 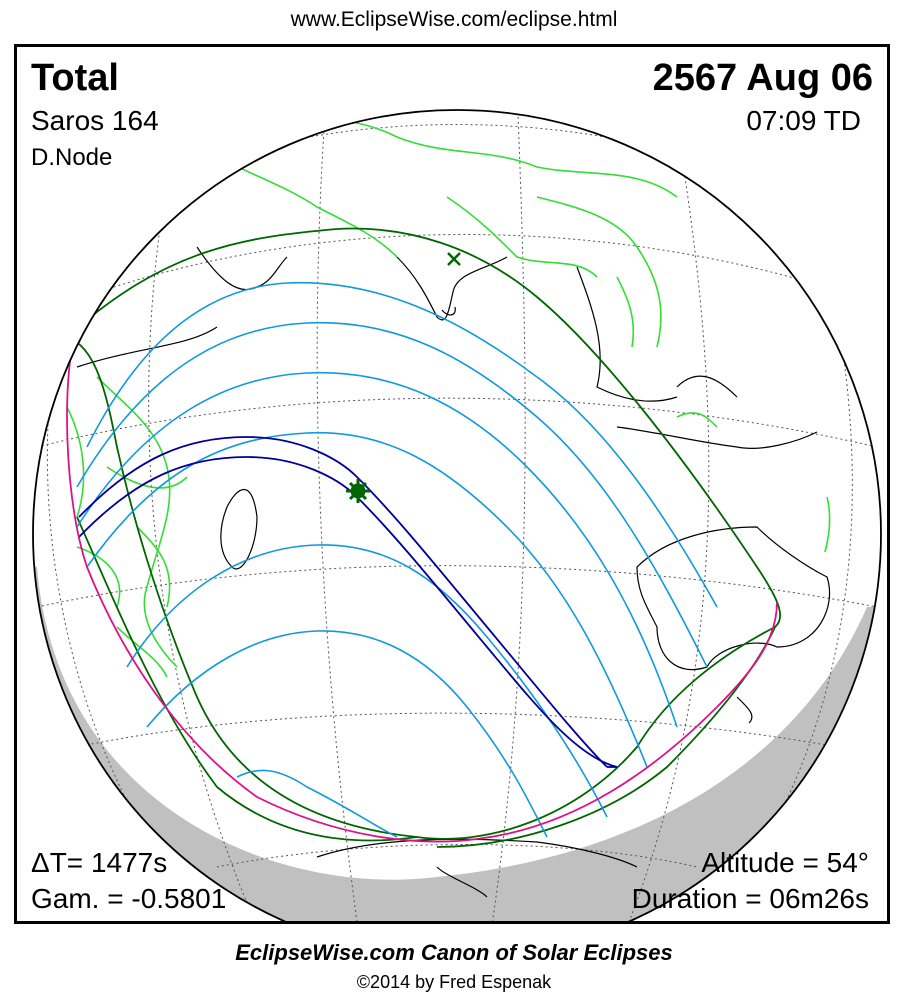 I want to click on saros-number: Saros 164, so click(x=95, y=120).